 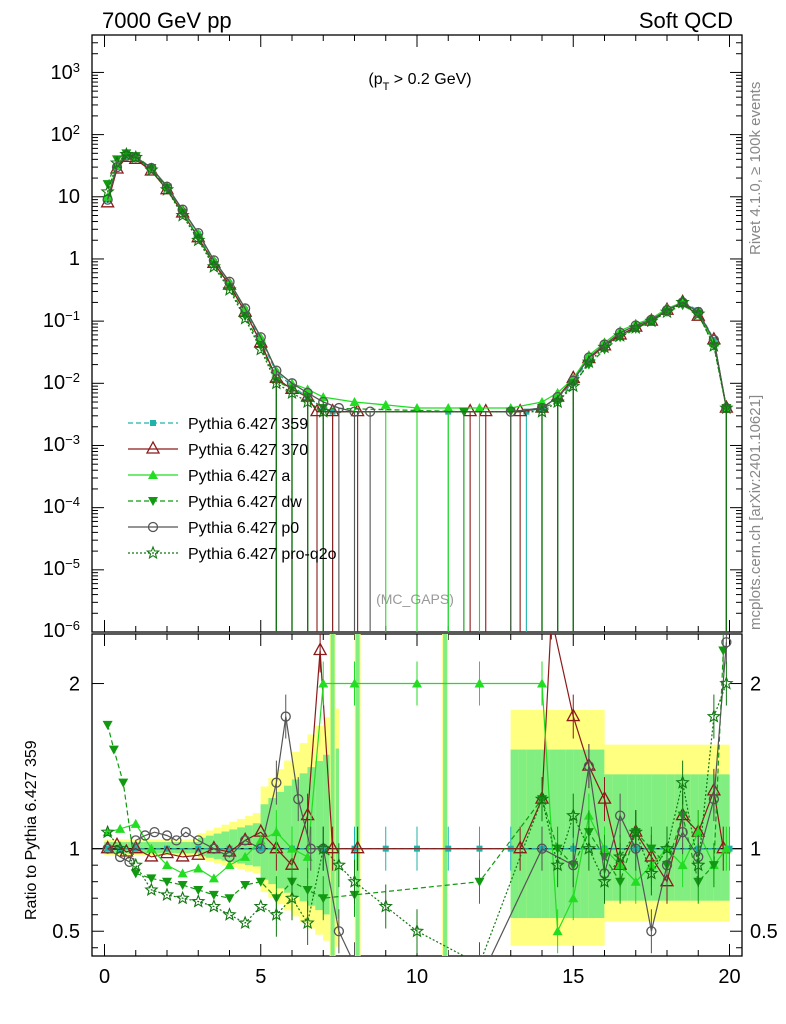 I want to click on ratio-y-tick-label-right: 2, so click(x=755, y=685).